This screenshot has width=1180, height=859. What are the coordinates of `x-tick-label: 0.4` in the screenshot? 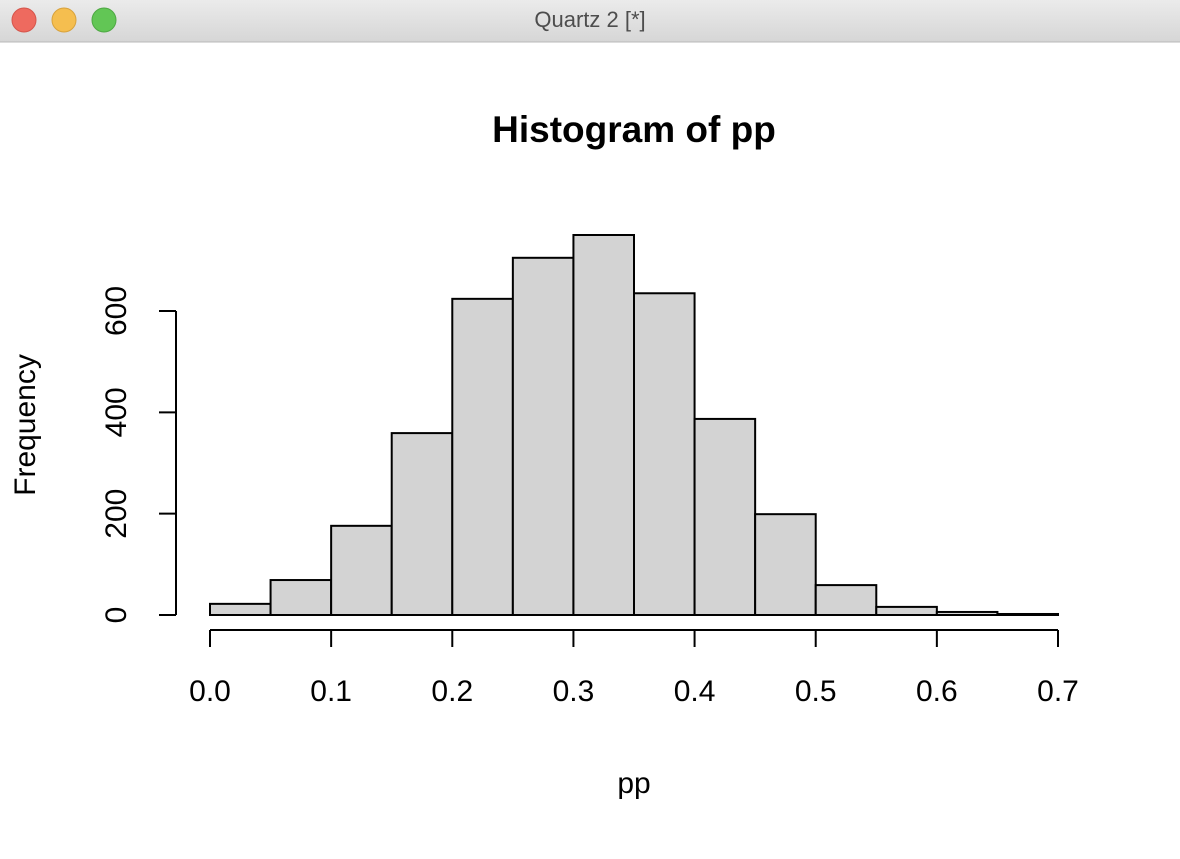 It's located at (695, 691).